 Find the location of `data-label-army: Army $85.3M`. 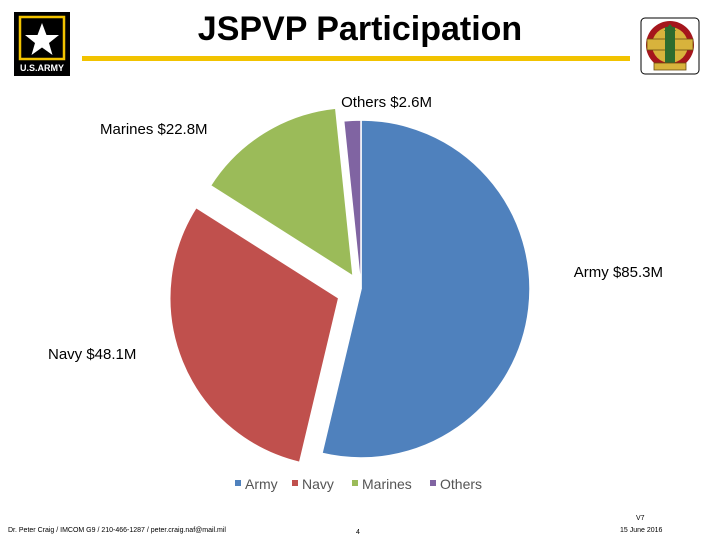

data-label-army: Army $85.3M is located at coordinates (618, 272).